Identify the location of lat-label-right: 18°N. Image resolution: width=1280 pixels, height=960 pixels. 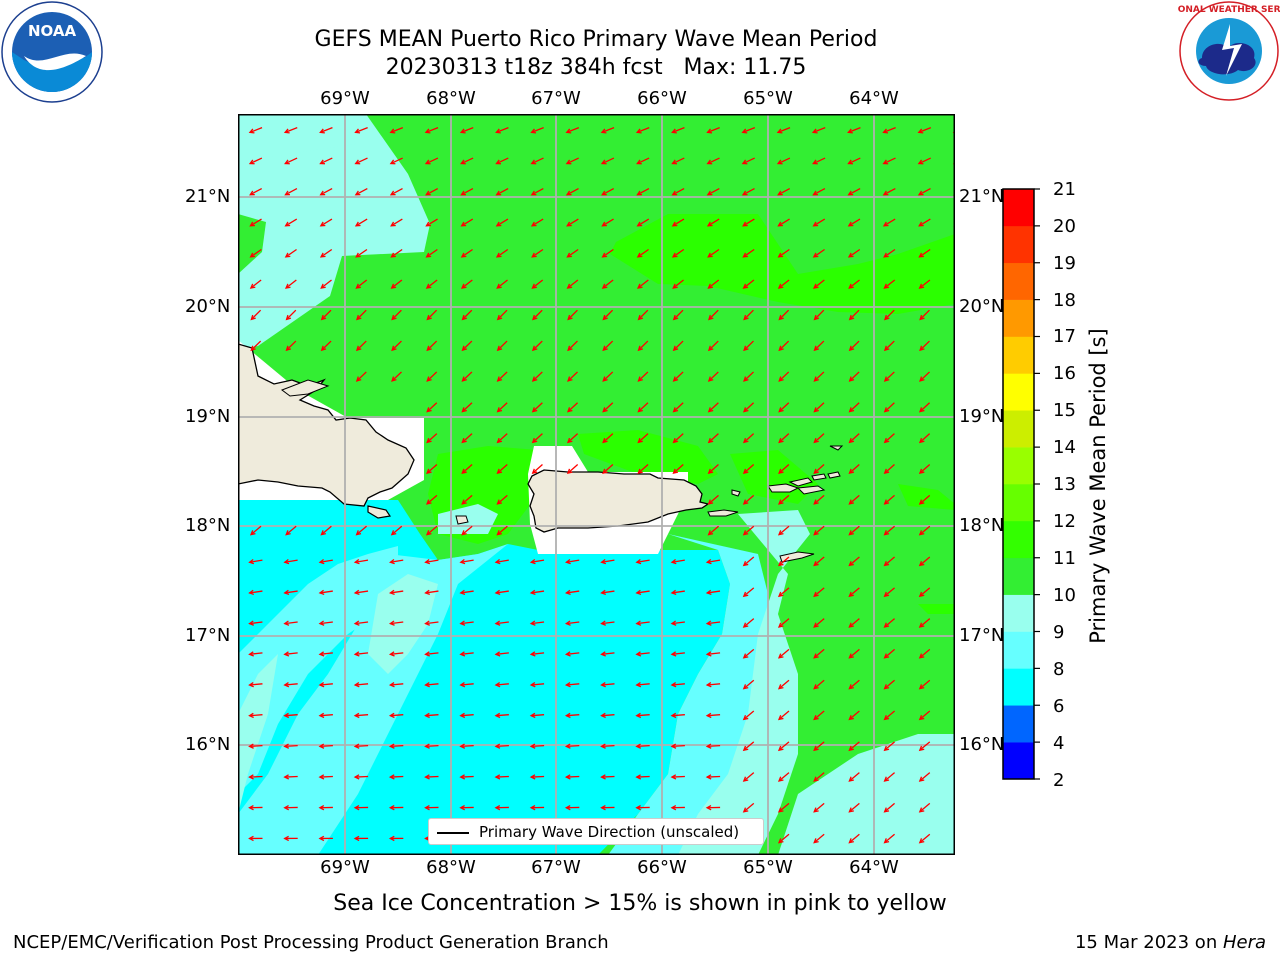
(982, 525).